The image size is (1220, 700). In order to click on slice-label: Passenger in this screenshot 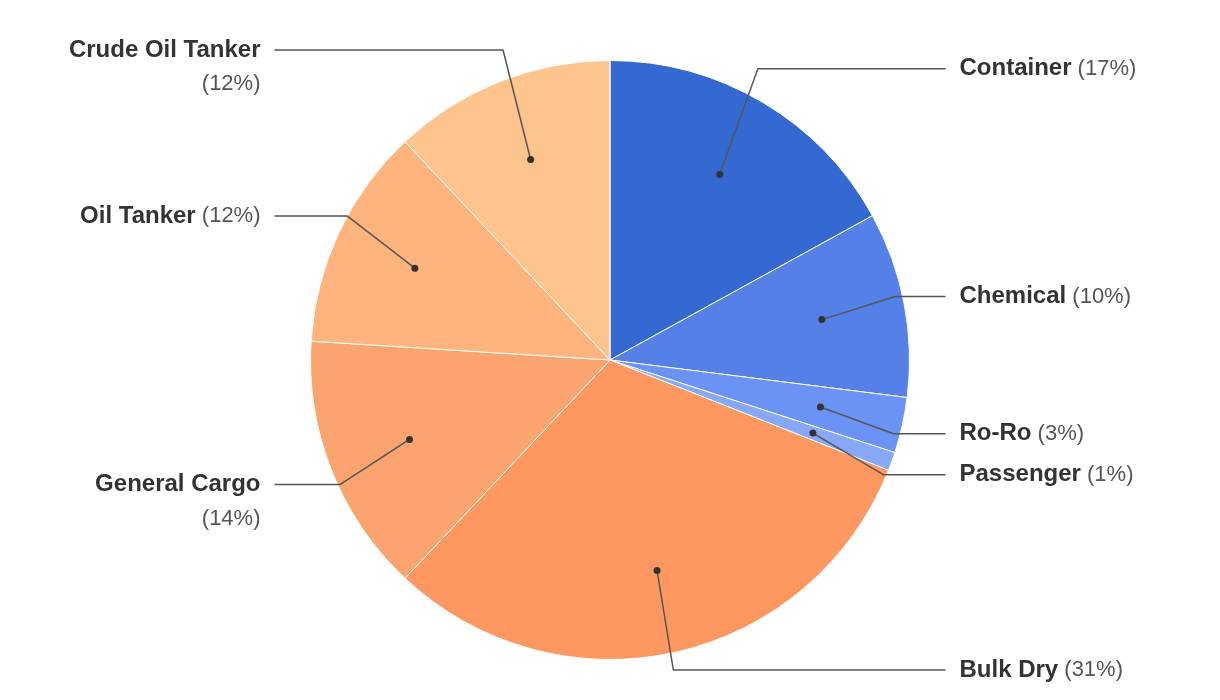, I will do `click(1020, 473)`.